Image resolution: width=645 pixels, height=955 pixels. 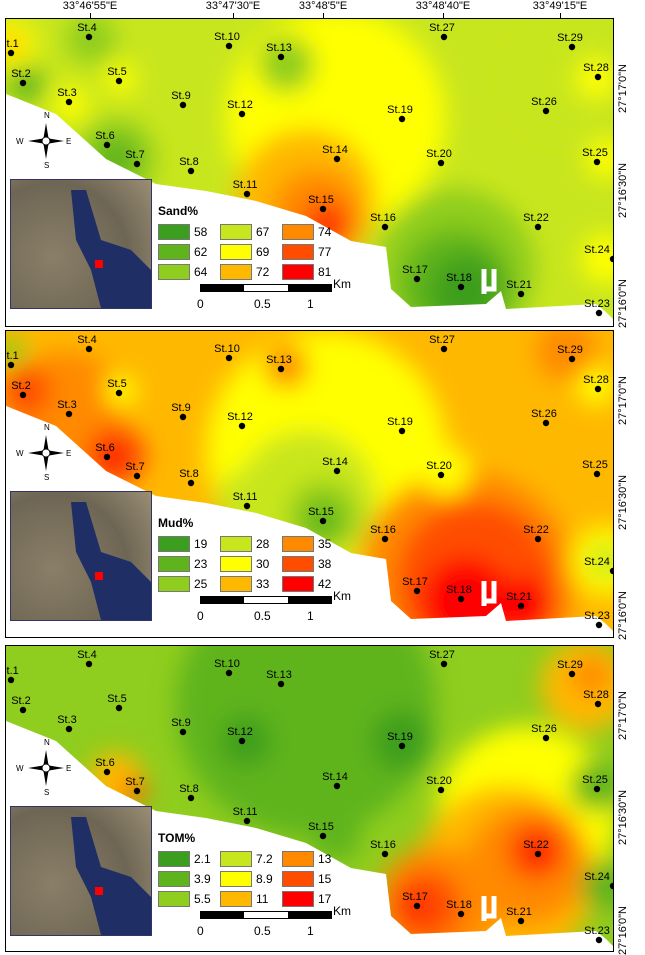 What do you see at coordinates (240, 417) in the screenshot?
I see `station-label: St.12` at bounding box center [240, 417].